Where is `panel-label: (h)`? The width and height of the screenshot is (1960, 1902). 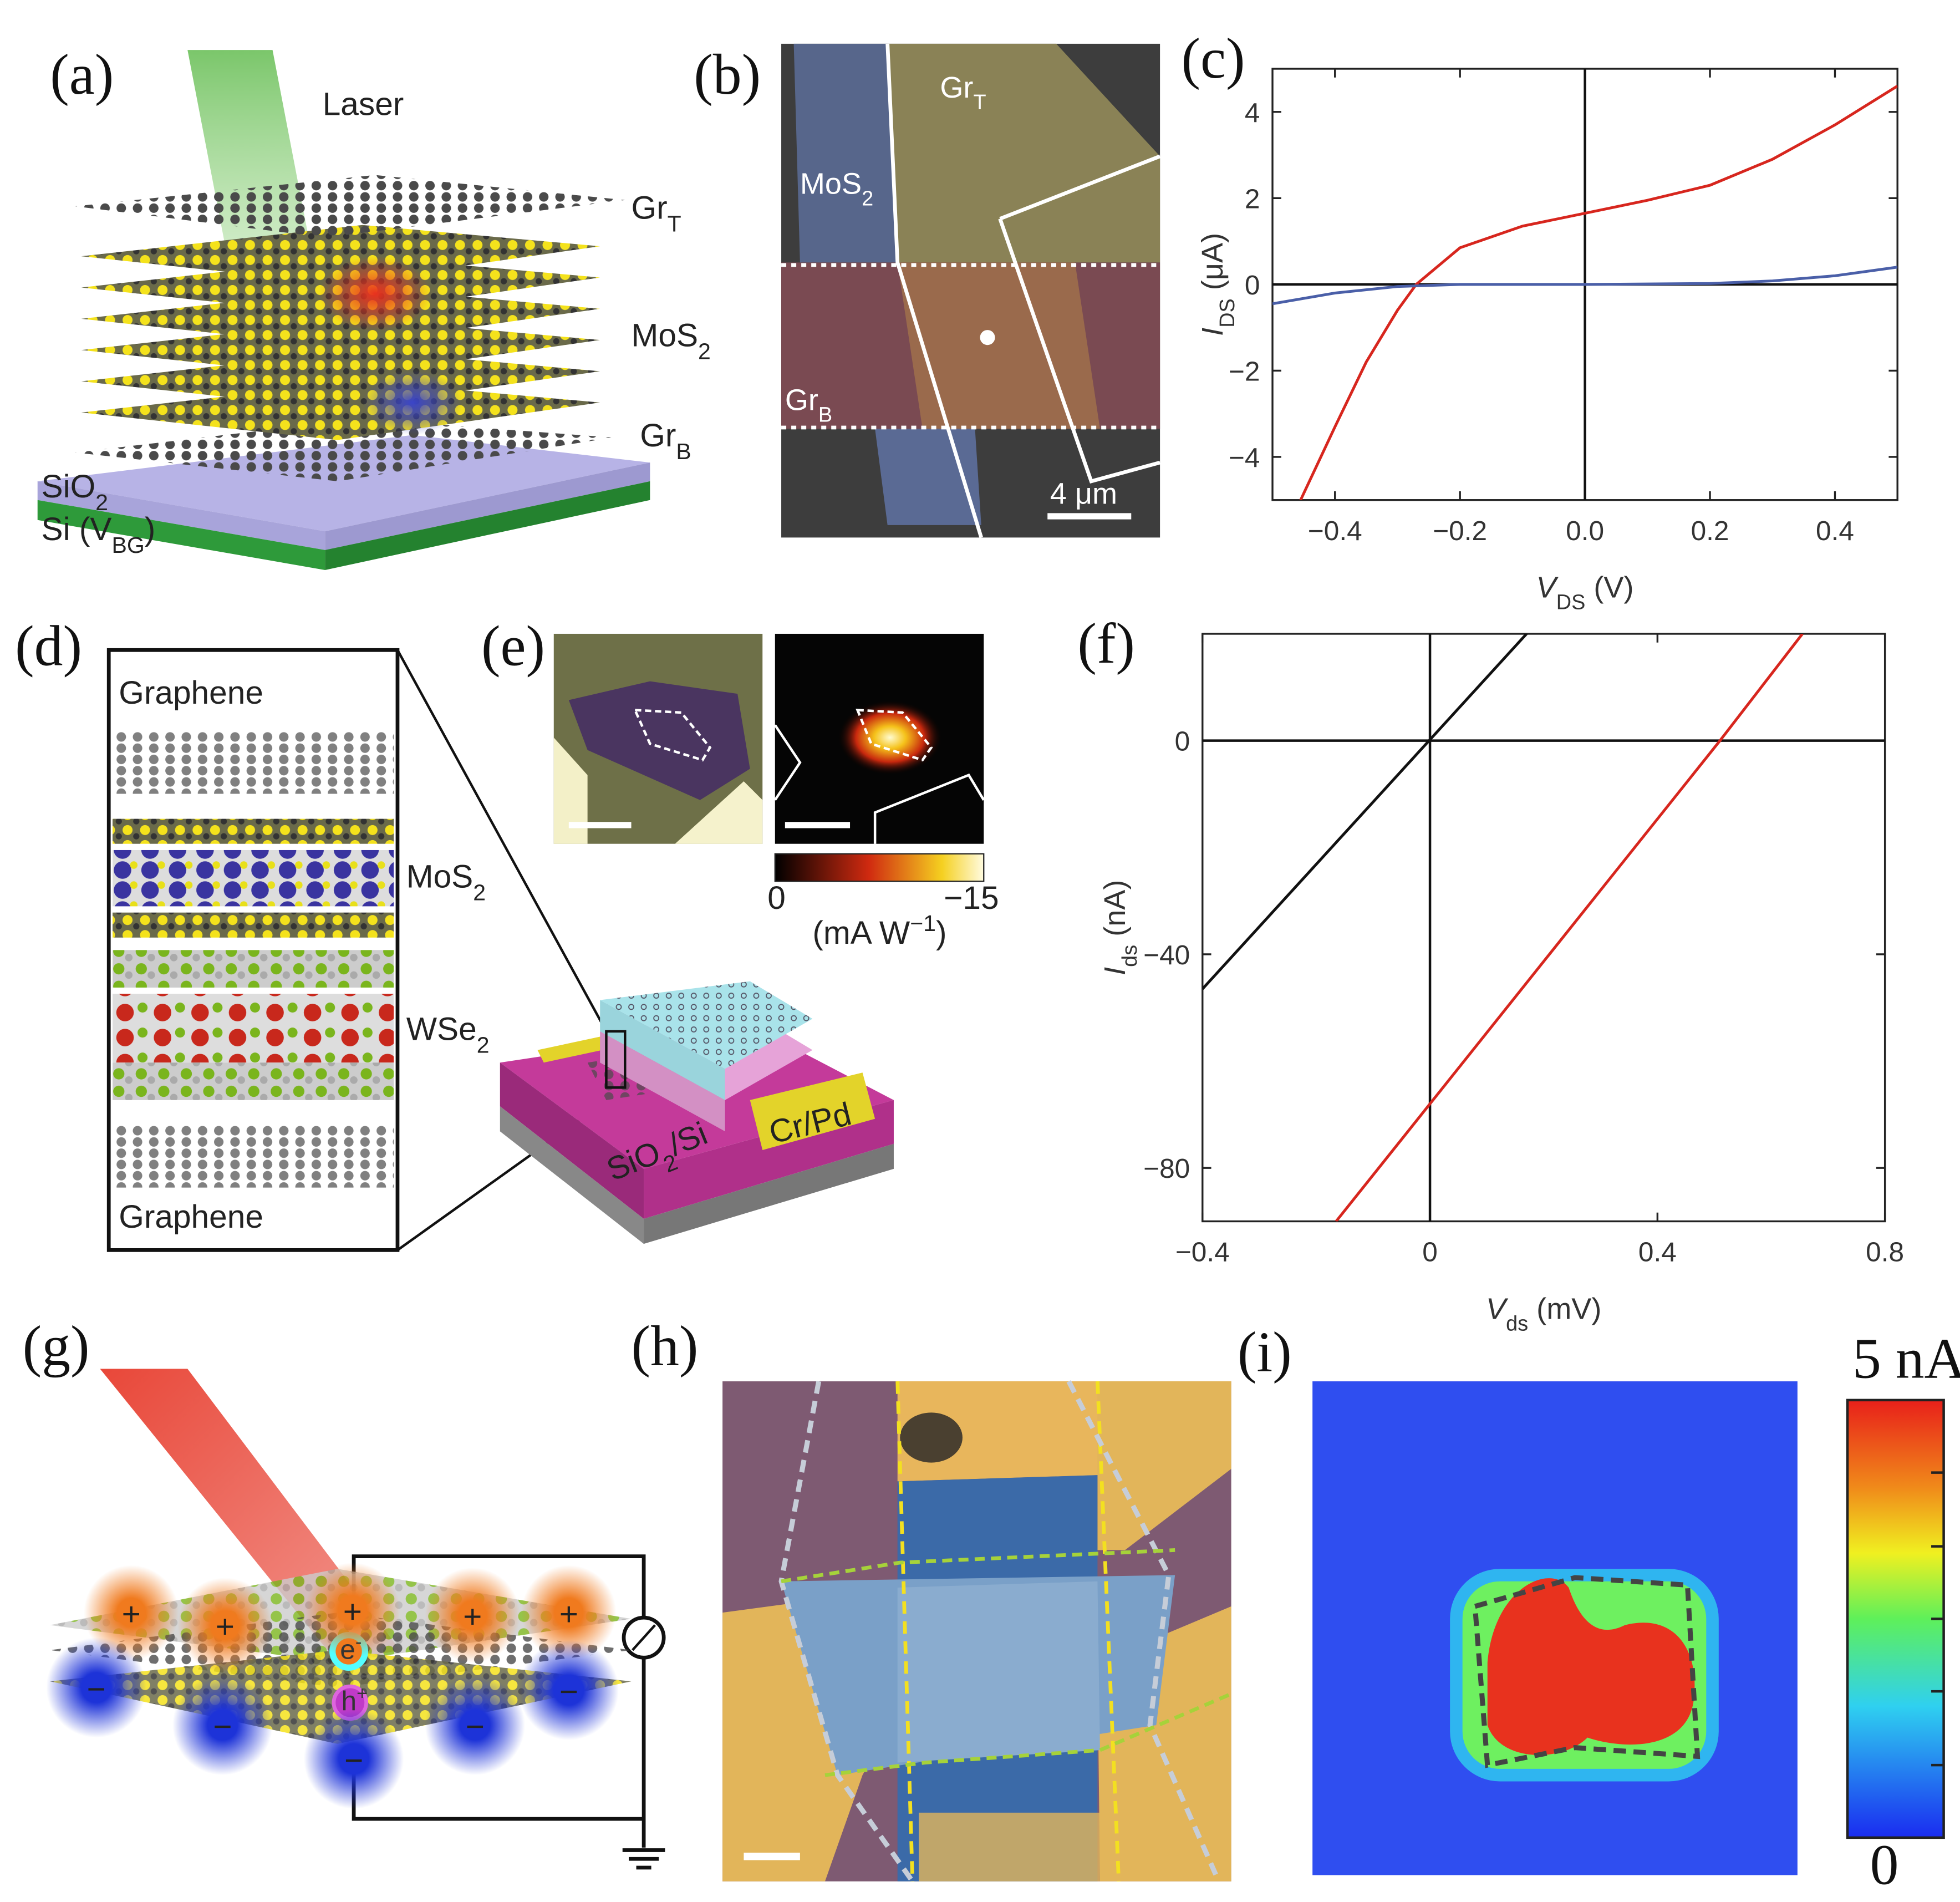 panel-label: (h) is located at coordinates (666, 1346).